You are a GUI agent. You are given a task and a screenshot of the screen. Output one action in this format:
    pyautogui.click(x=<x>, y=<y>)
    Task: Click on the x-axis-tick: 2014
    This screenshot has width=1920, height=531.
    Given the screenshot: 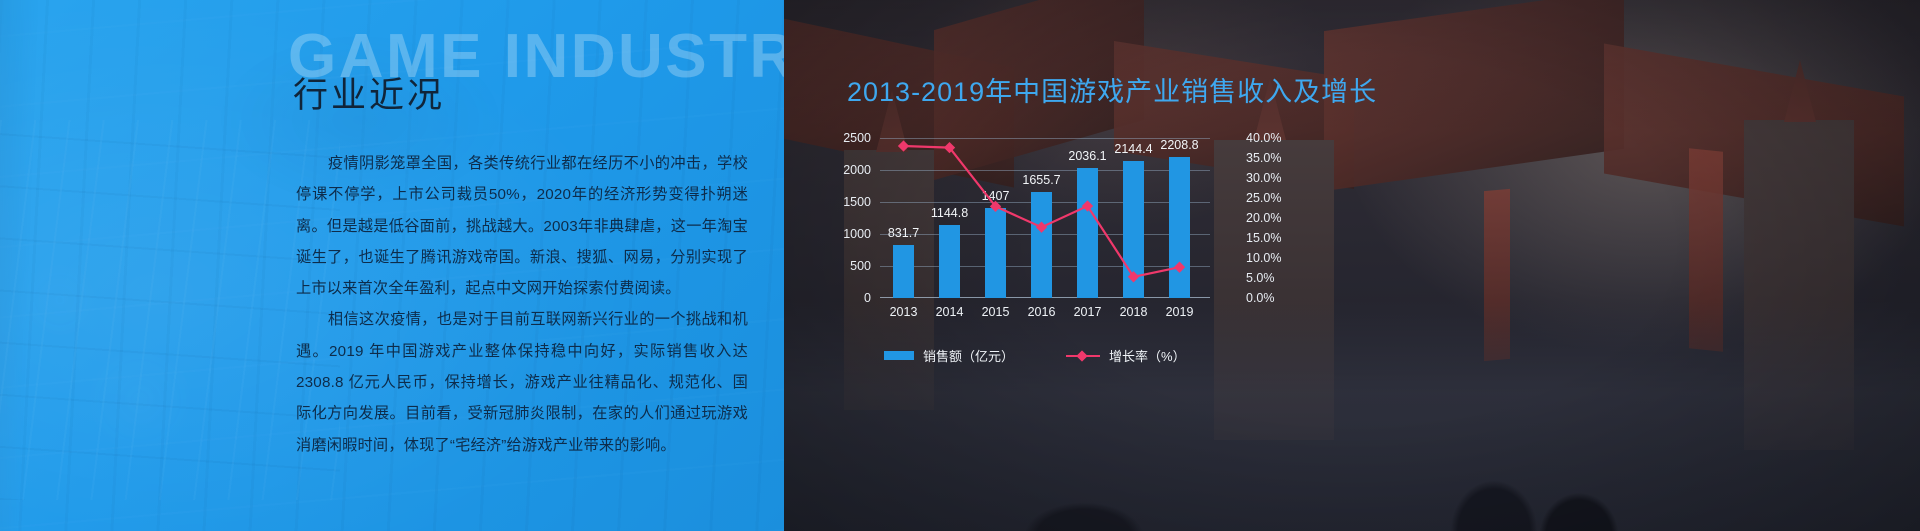 What is the action you would take?
    pyautogui.click(x=949, y=312)
    